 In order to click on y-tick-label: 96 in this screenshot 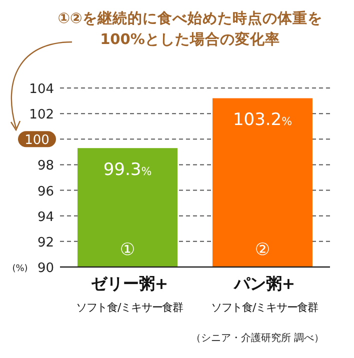, I will do `click(45, 192)`.